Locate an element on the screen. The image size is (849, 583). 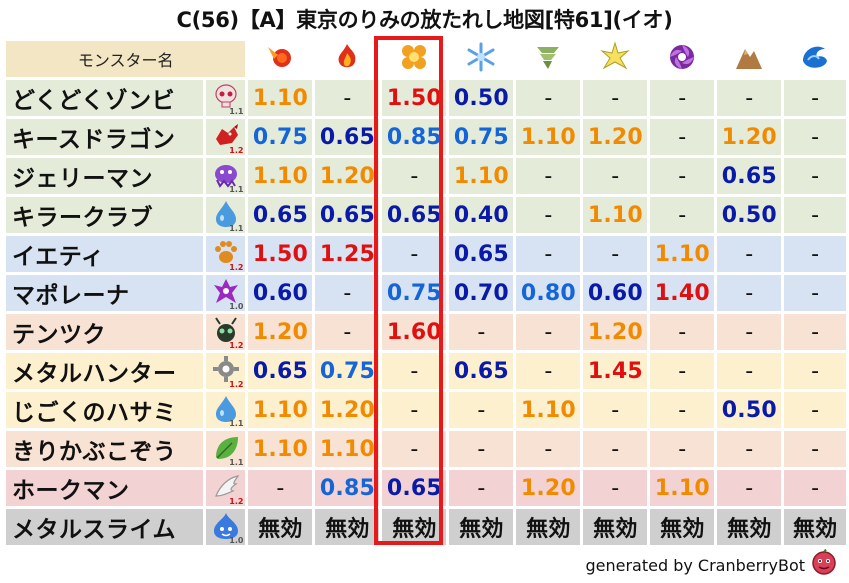
leaf-icon is located at coordinates (226, 447).